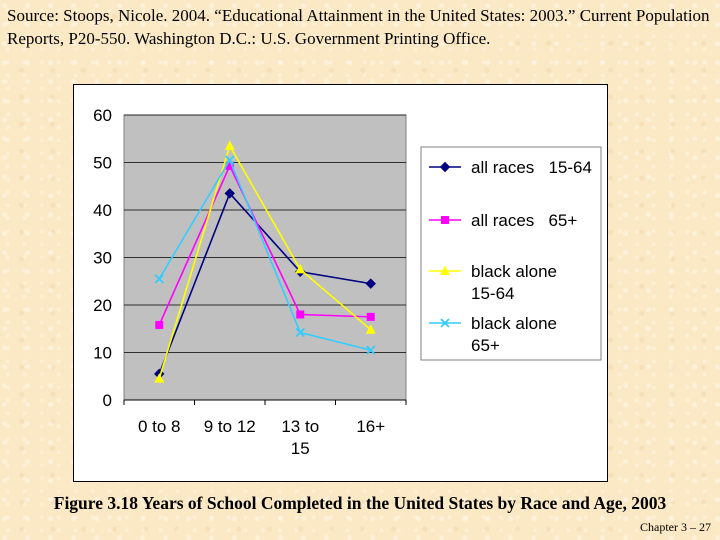  What do you see at coordinates (102, 115) in the screenshot?
I see `y-tick-label: 60` at bounding box center [102, 115].